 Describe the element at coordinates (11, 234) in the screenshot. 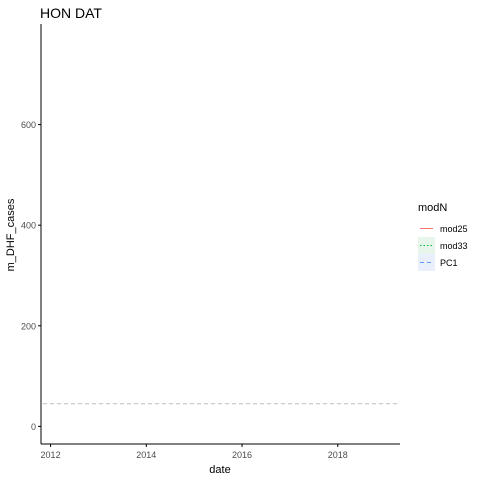

I see `y-axis-label: m_DHF_cases` at that location.